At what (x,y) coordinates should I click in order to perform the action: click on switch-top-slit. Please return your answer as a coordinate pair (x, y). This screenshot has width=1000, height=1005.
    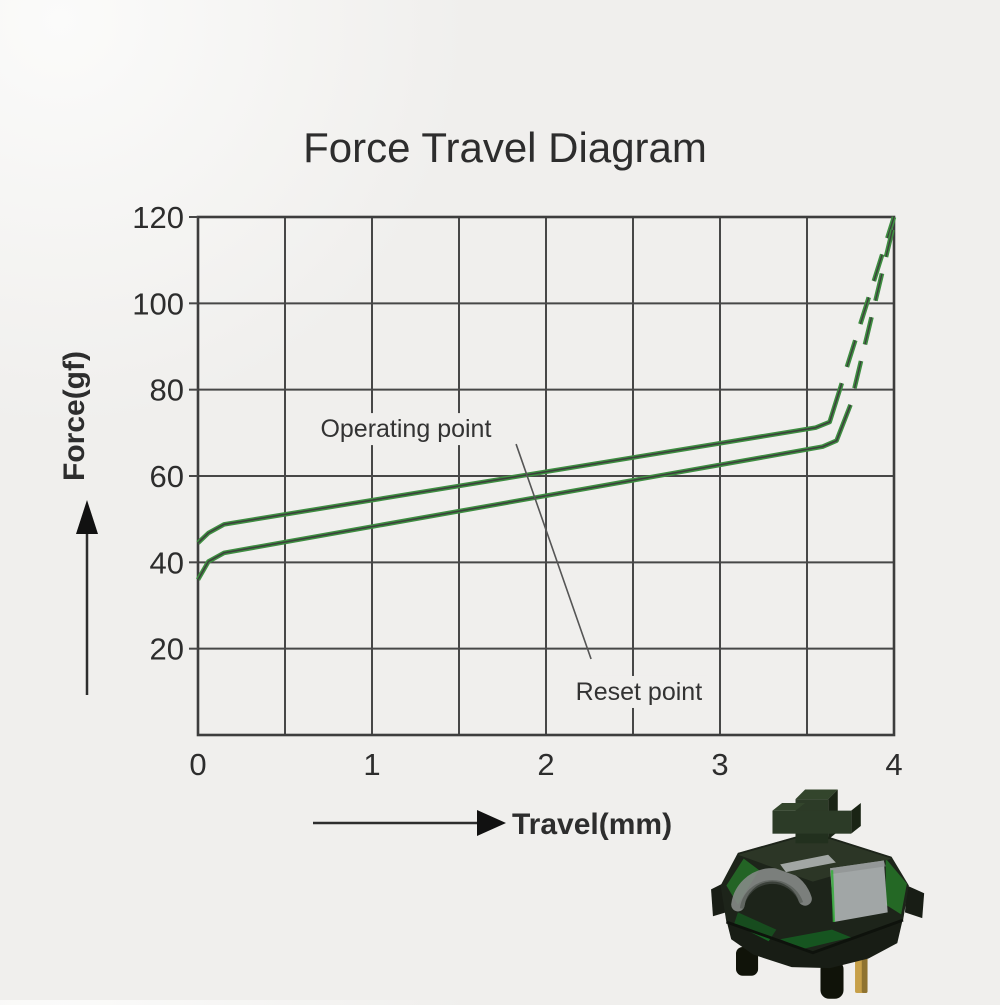
    Looking at the image, I should click on (808, 863).